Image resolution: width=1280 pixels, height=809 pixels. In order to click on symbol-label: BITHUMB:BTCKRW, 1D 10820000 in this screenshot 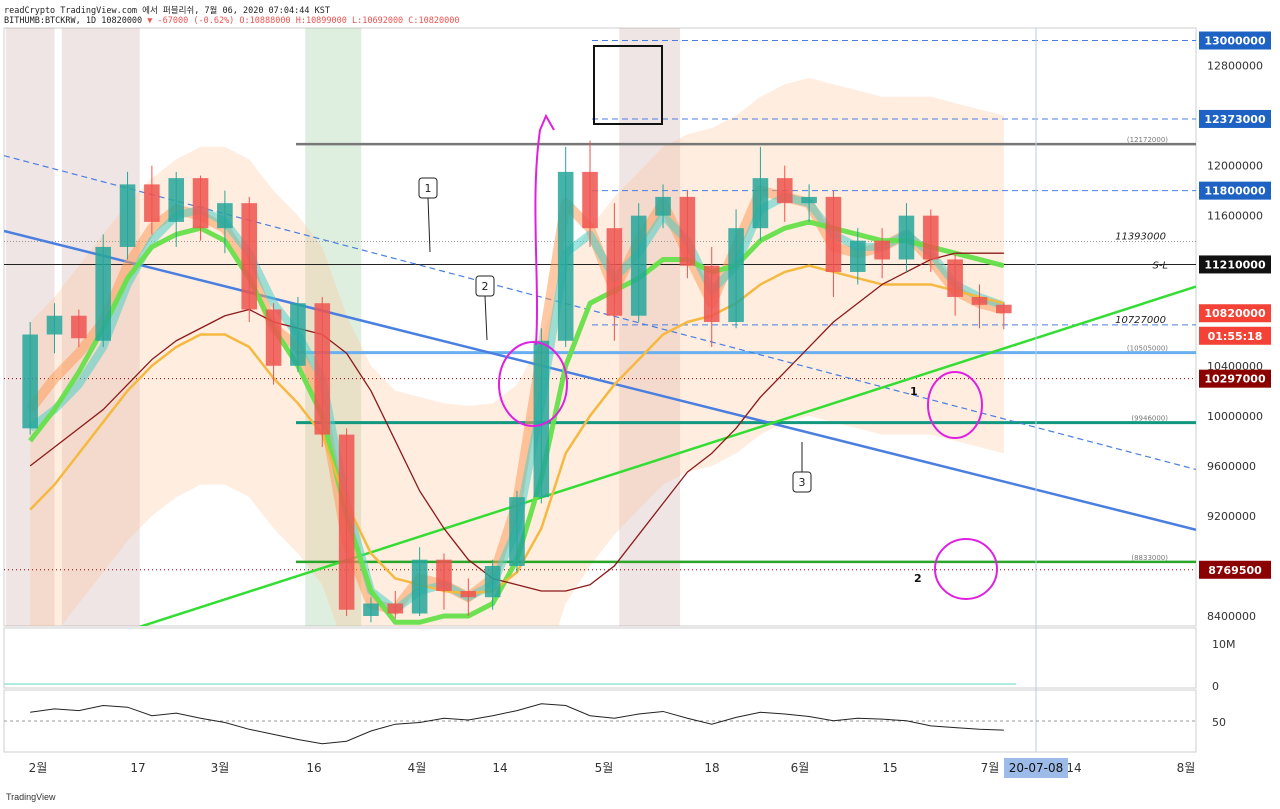, I will do `click(73, 21)`.